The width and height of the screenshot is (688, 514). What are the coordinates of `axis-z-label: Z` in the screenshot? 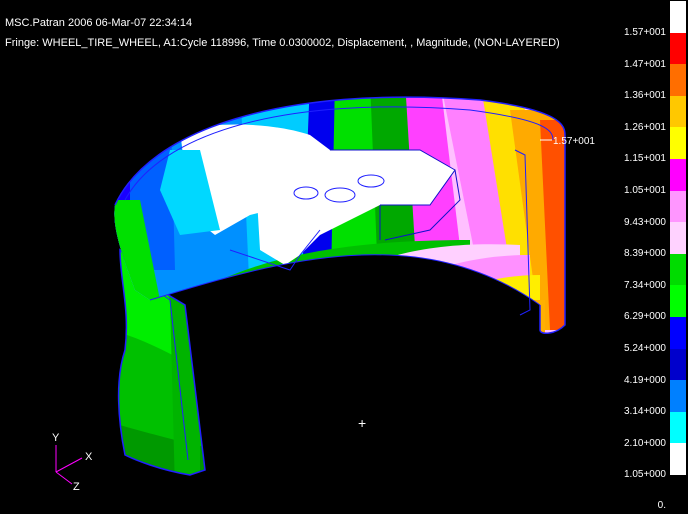 It's located at (76, 487).